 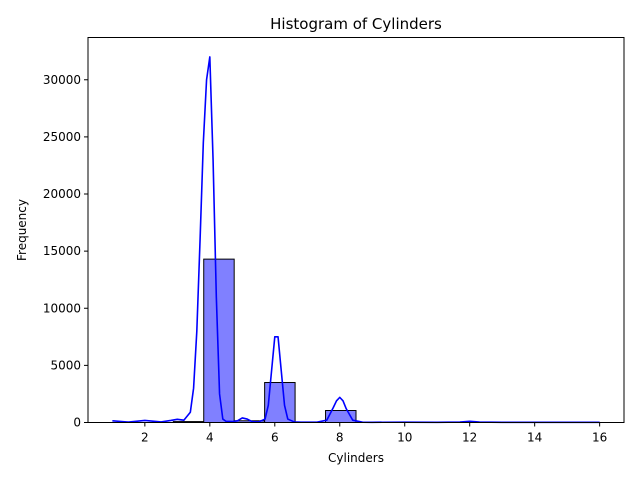 What do you see at coordinates (374, 433) in the screenshot?
I see `x-axis-ticks: 2 4 6 8 10 12 14 16` at bounding box center [374, 433].